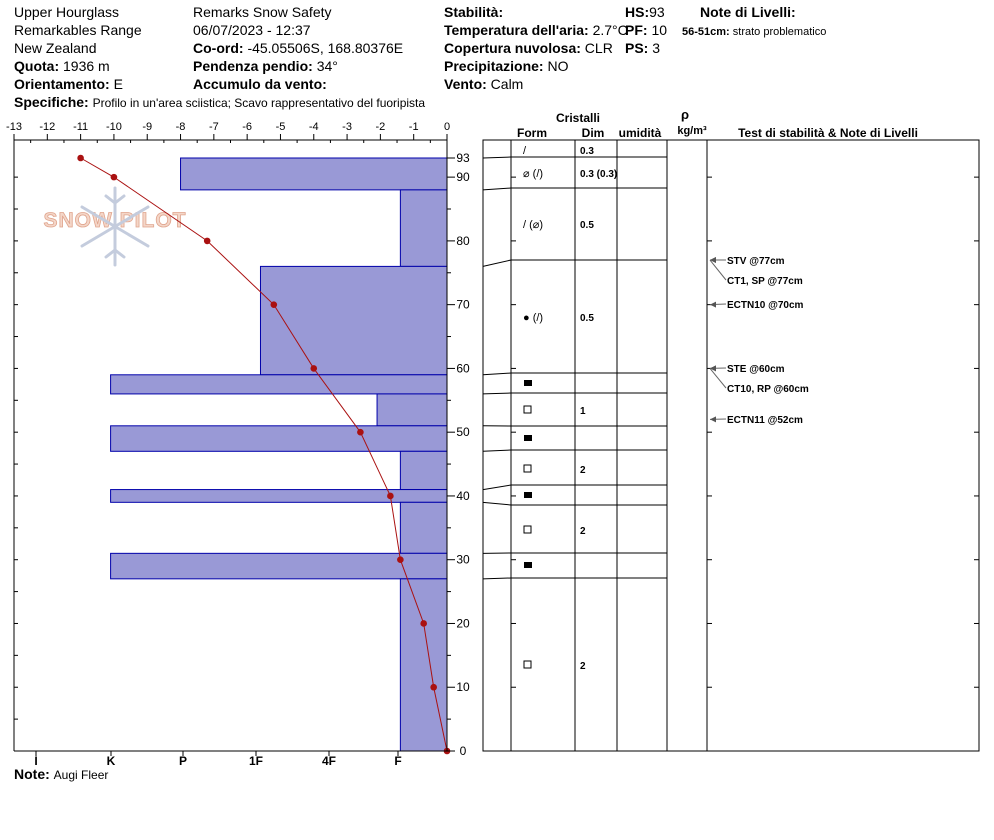  Describe the element at coordinates (463, 158) in the screenshot. I see `height-tick-label: 93` at that location.